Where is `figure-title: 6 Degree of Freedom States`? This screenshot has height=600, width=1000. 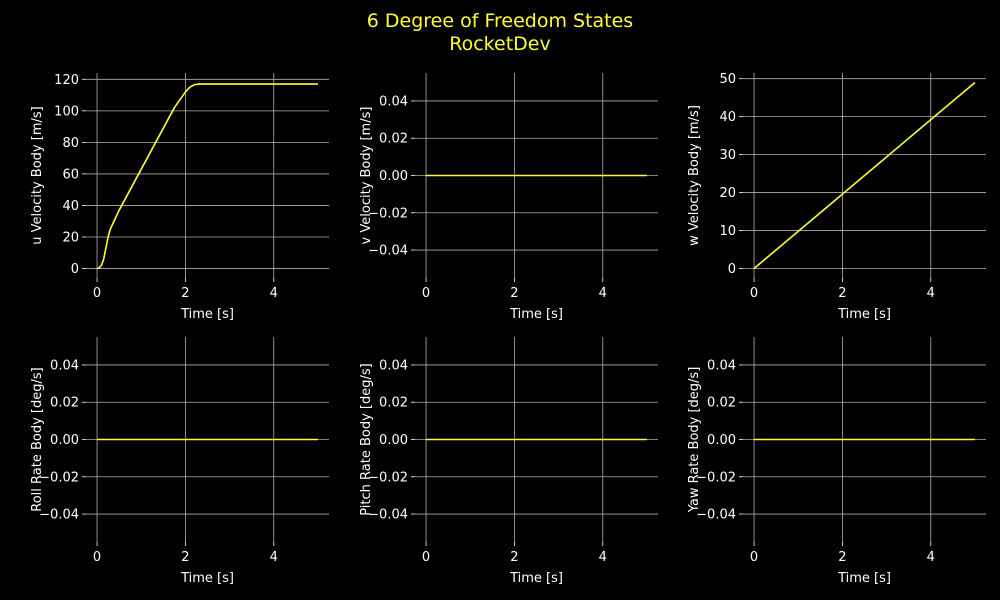 figure-title: 6 Degree of Freedom States is located at coordinates (500, 21).